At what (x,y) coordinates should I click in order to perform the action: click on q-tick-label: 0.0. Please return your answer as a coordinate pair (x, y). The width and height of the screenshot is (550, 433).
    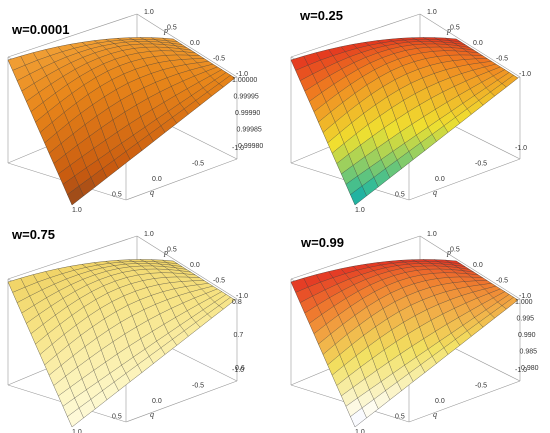
    Looking at the image, I should click on (440, 401).